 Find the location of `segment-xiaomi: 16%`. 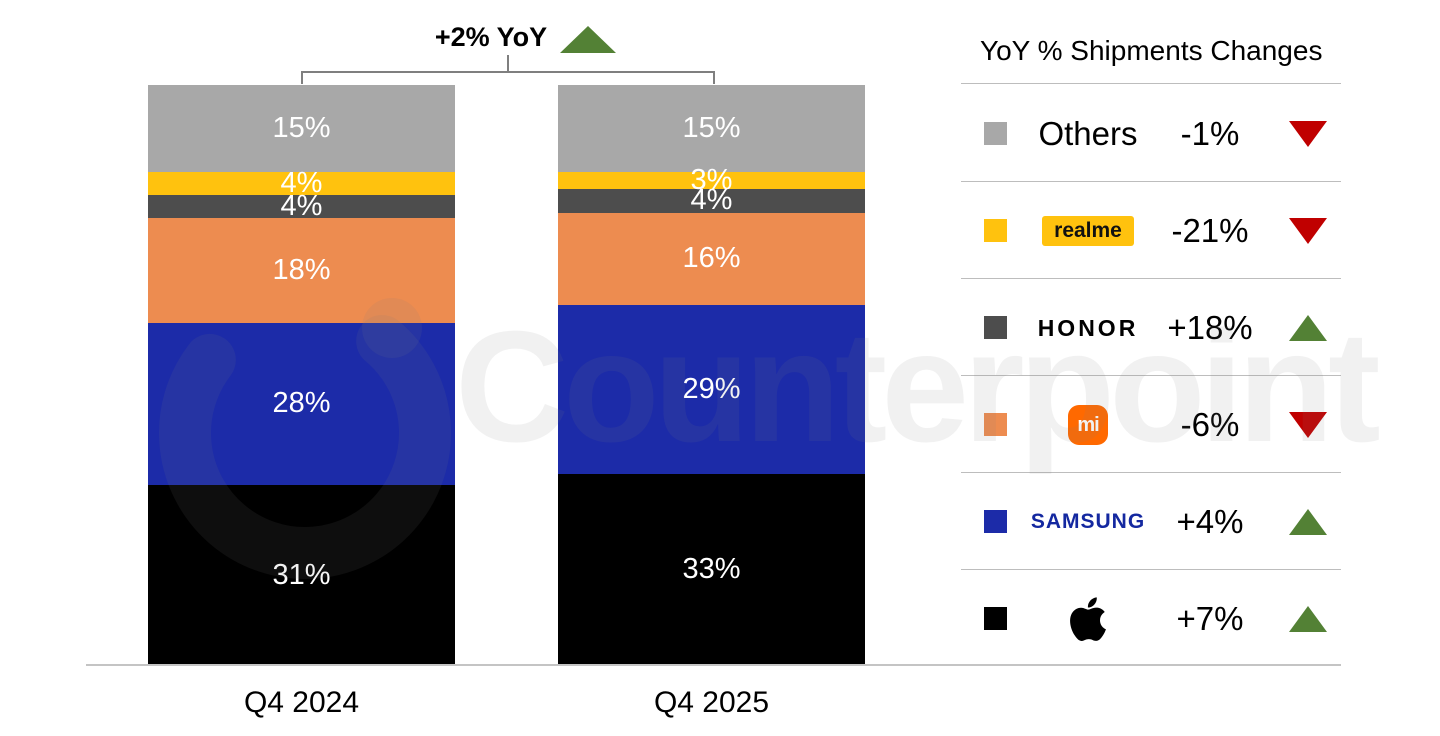

segment-xiaomi: 16% is located at coordinates (711, 259).